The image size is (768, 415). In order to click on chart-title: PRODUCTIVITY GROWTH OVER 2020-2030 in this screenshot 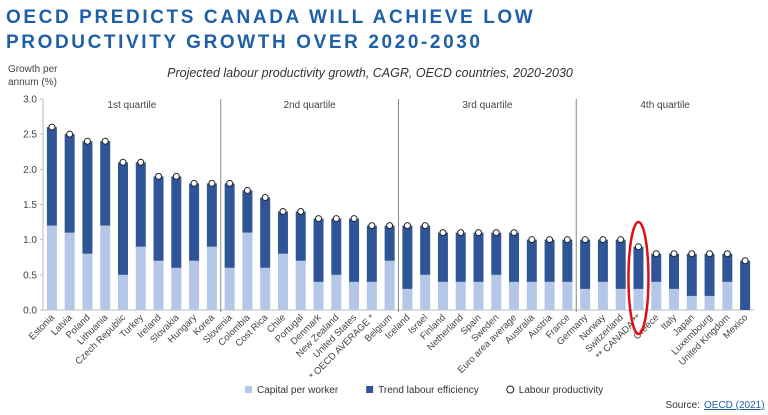, I will do `click(244, 42)`.